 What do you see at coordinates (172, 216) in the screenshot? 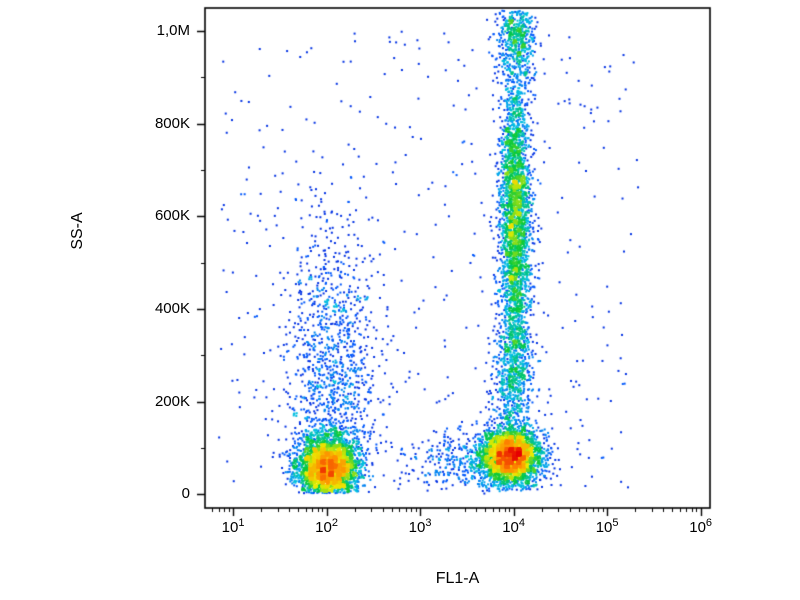
I see `y-tick-label-600k: 600K` at bounding box center [172, 216].